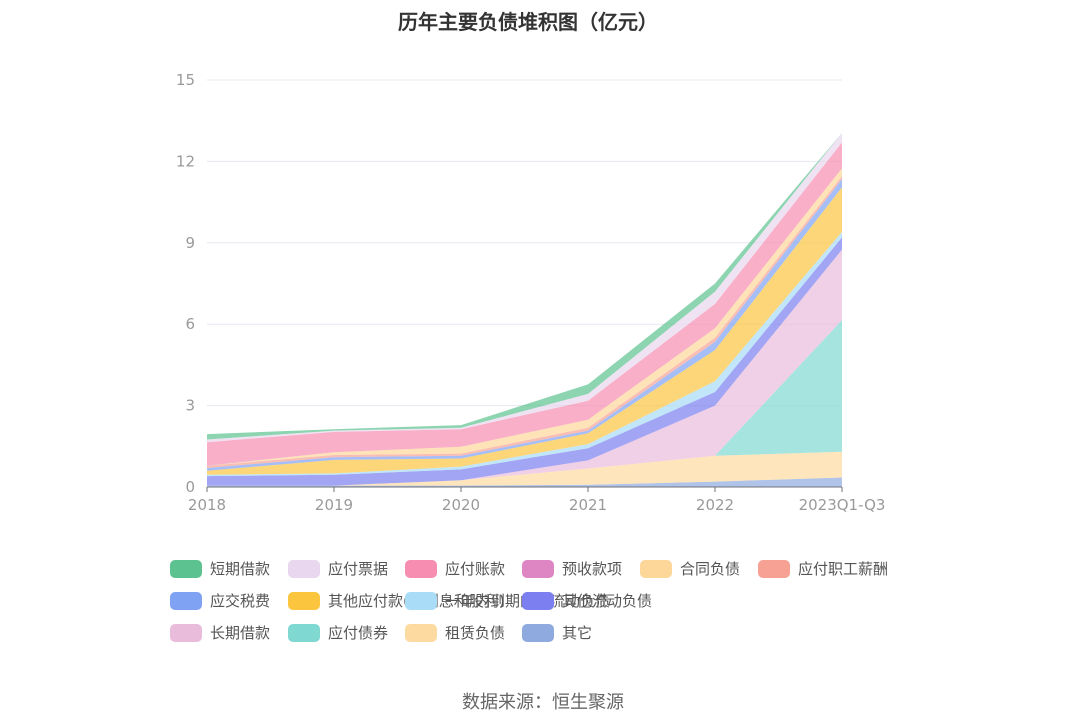  What do you see at coordinates (190, 406) in the screenshot?
I see `y-tick-label: 3` at bounding box center [190, 406].